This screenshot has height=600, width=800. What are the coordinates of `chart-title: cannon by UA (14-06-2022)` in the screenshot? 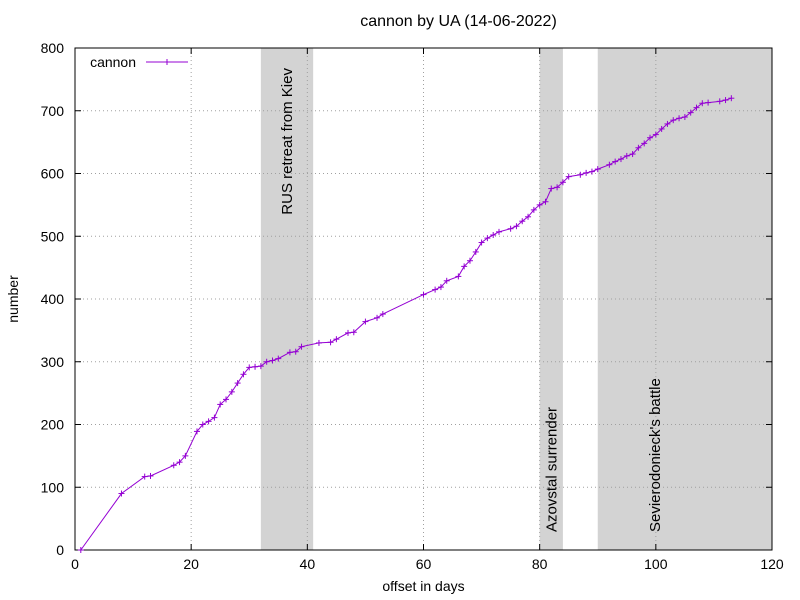 It's located at (458, 21).